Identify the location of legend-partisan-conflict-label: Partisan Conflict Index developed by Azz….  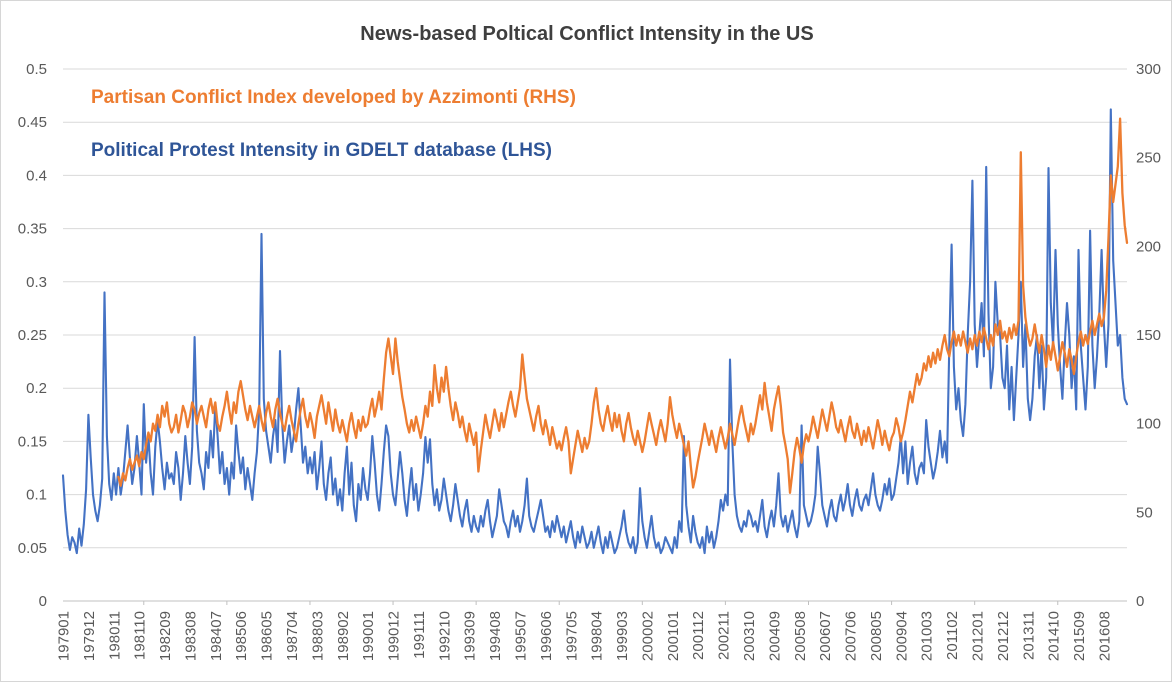
(333, 97).